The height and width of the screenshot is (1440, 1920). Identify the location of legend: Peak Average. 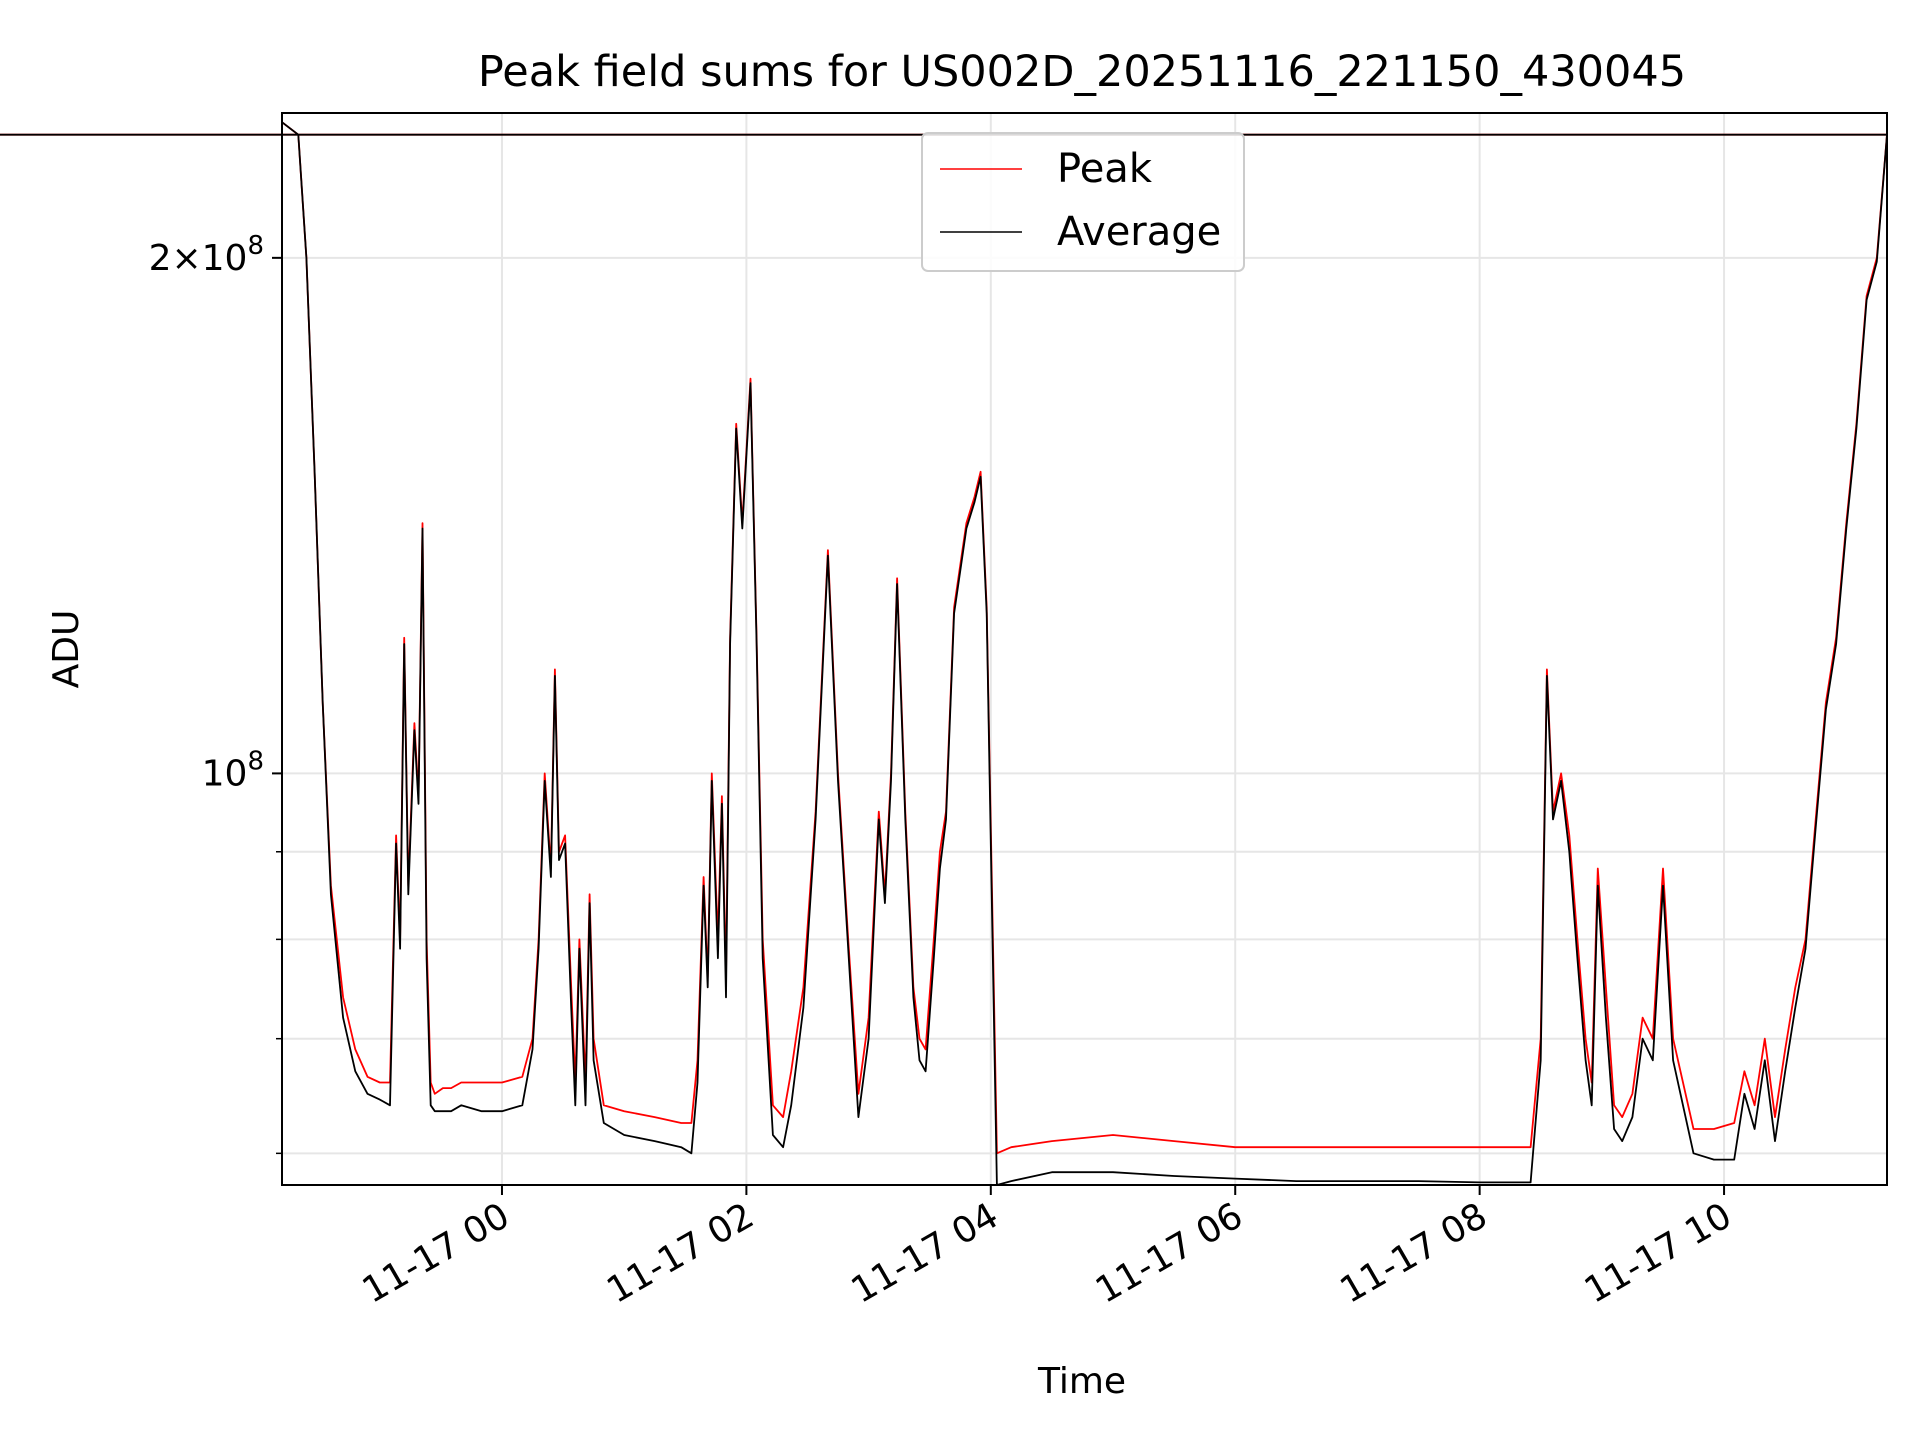
(1083, 202).